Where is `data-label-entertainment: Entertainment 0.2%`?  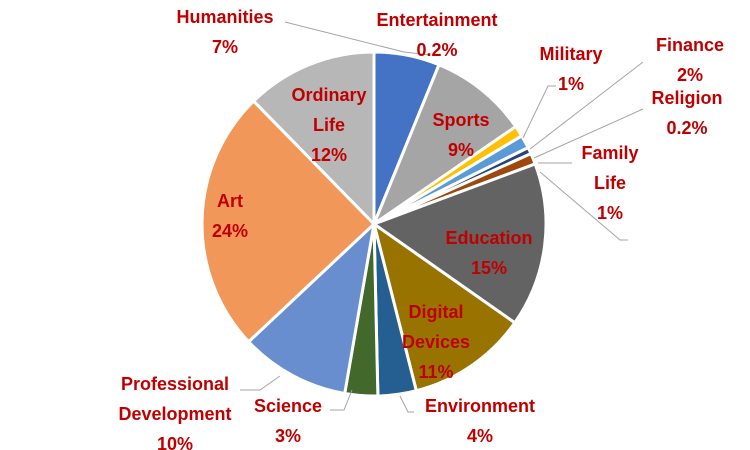 data-label-entertainment: Entertainment 0.2% is located at coordinates (436, 35).